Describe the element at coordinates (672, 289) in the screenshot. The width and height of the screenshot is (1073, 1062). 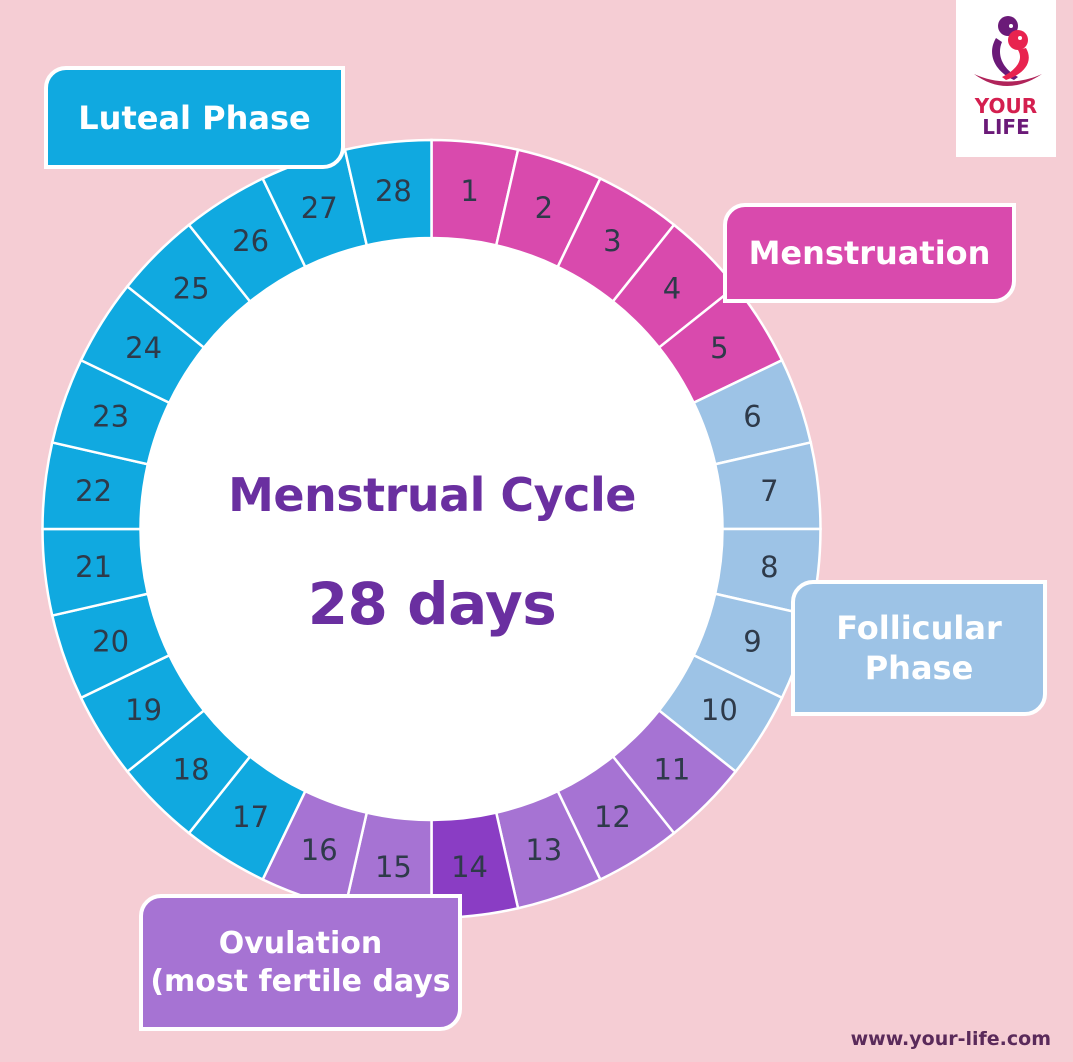
I see `day-number: 4` at that location.